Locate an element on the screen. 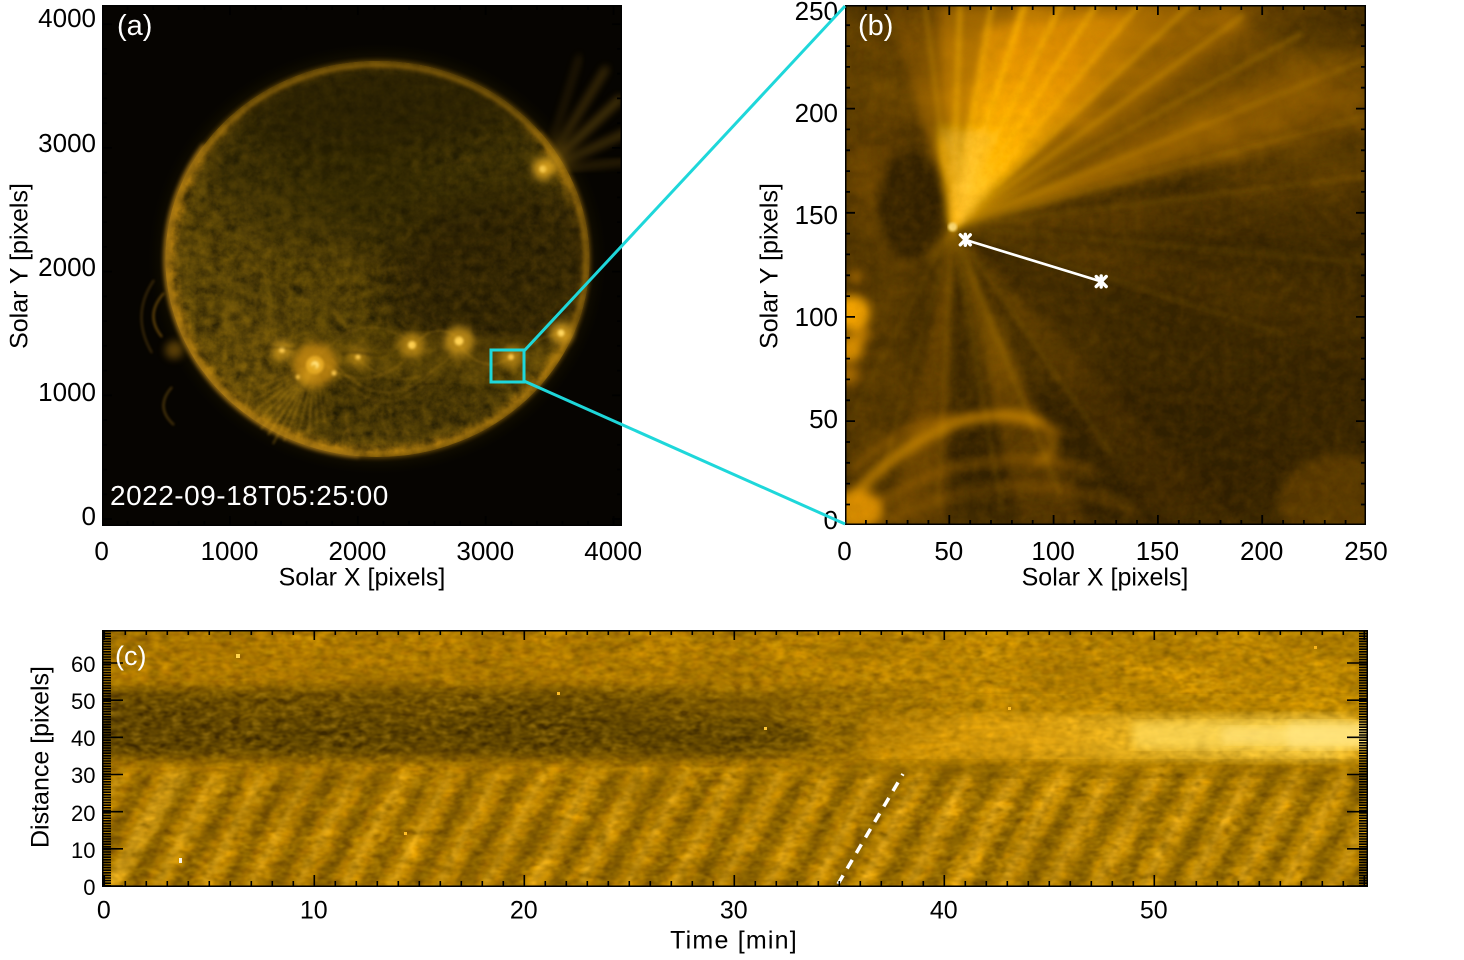 This screenshot has width=1464, height=960. svg-text: (b) is located at coordinates (875, 26).